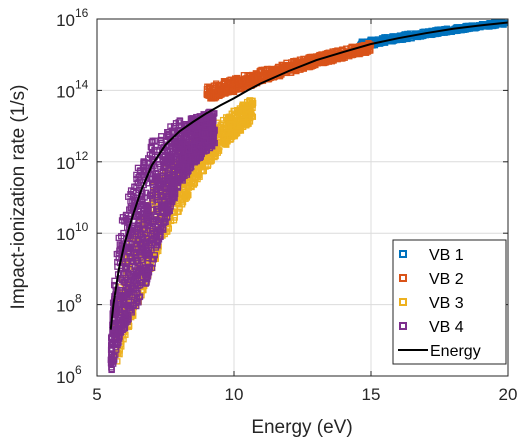  What do you see at coordinates (301, 427) in the screenshot?
I see `x-axis-label: Energy (eV)` at bounding box center [301, 427].